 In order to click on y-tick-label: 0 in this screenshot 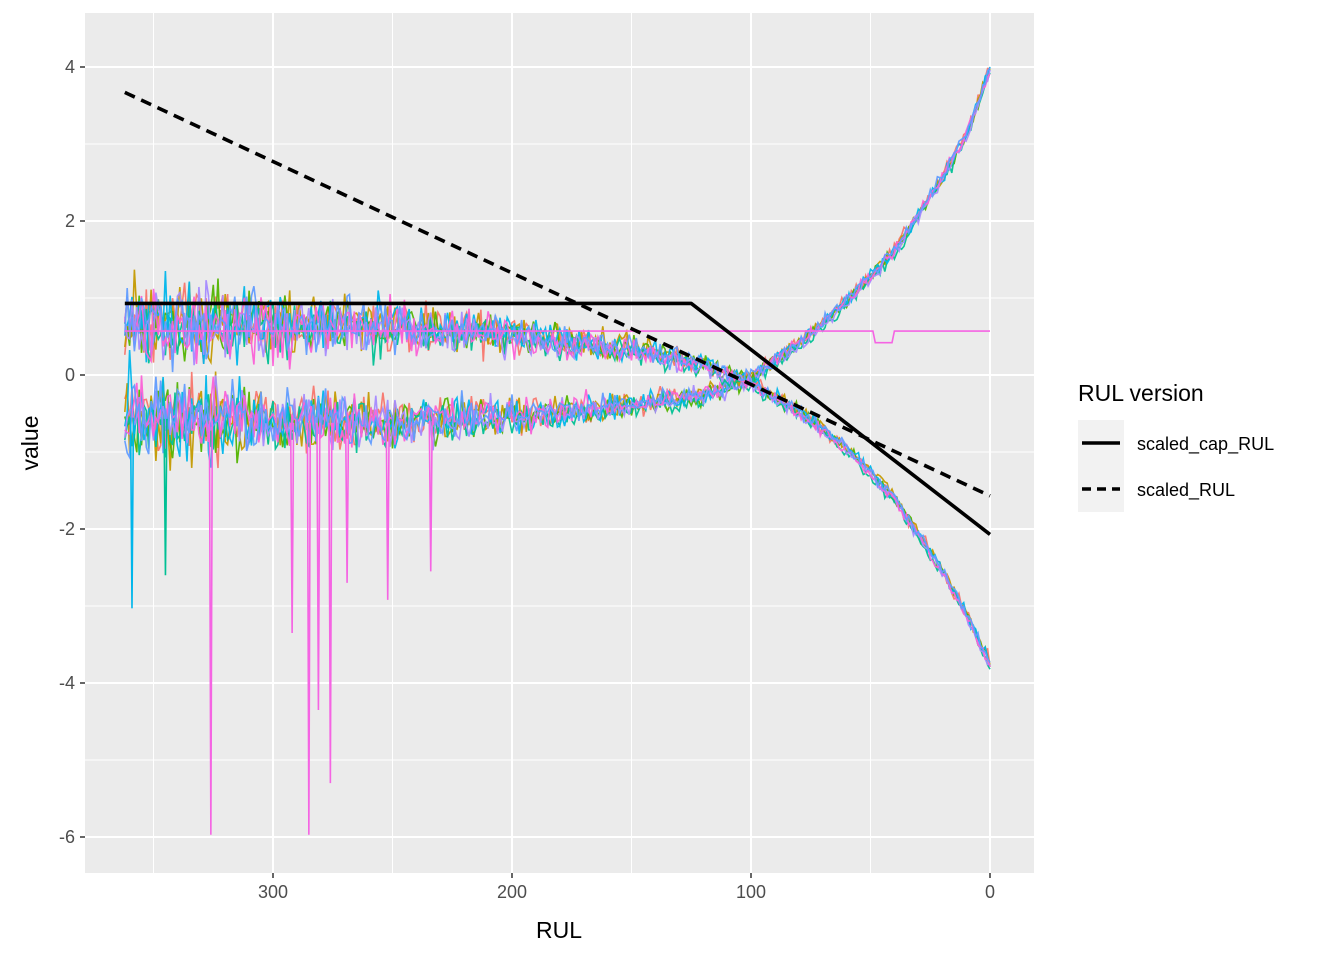, I will do `click(70, 375)`.